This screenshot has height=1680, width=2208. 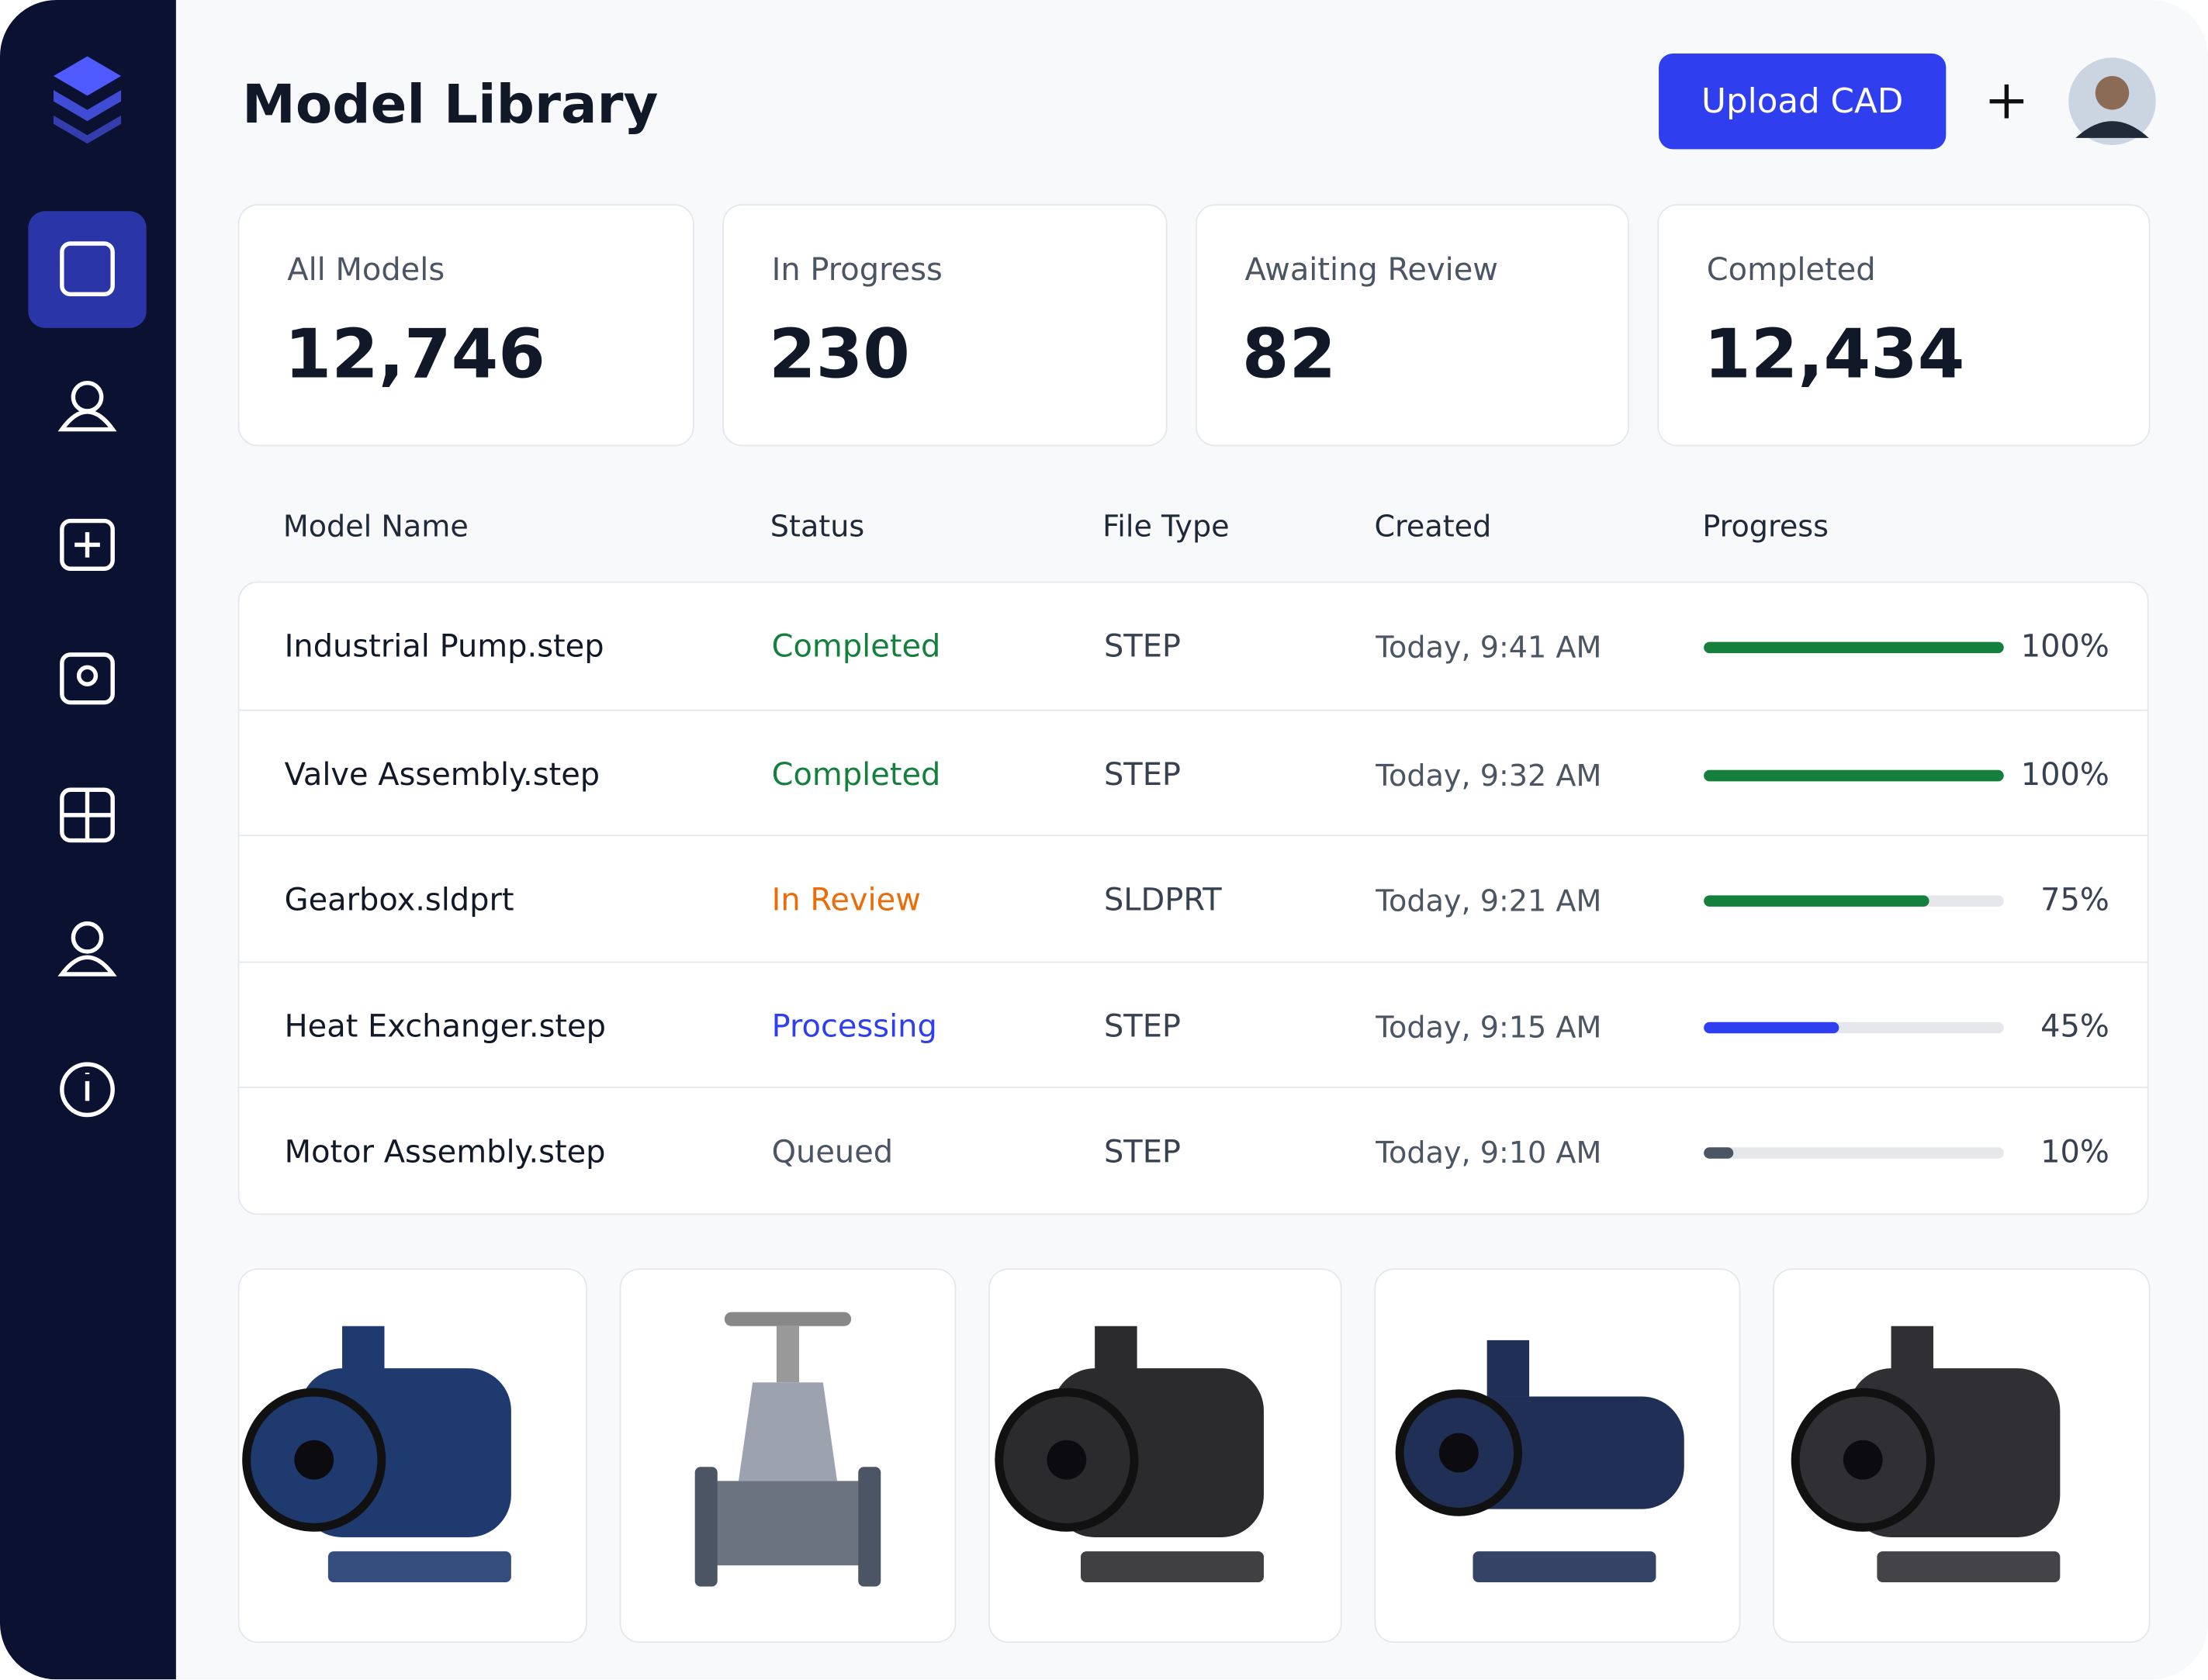 What do you see at coordinates (839, 355) in the screenshot?
I see `stat-value: 230` at bounding box center [839, 355].